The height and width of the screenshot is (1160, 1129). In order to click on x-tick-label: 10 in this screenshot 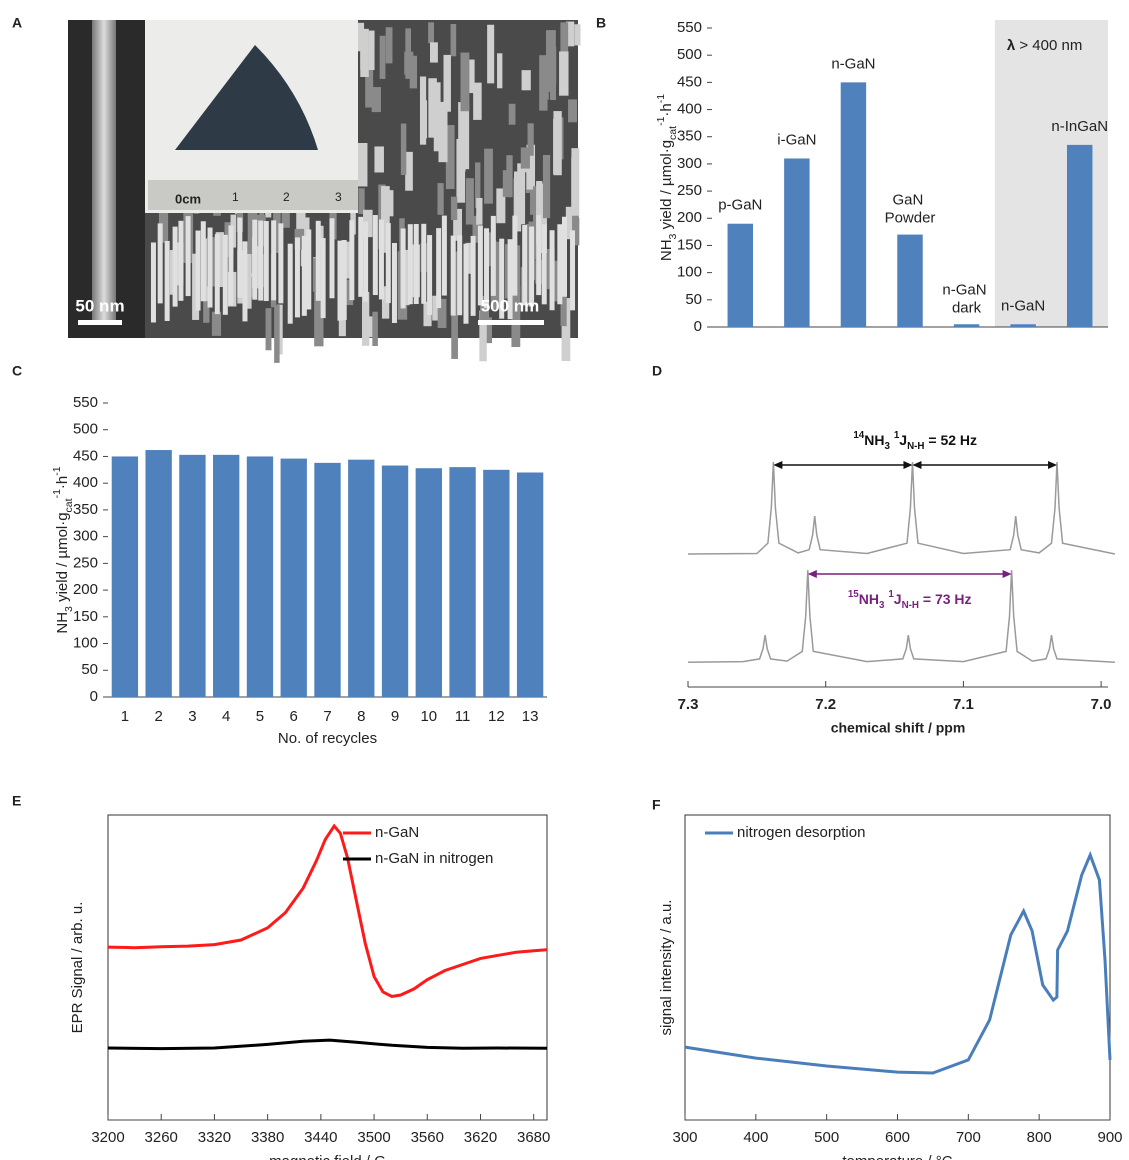, I will do `click(428, 716)`.